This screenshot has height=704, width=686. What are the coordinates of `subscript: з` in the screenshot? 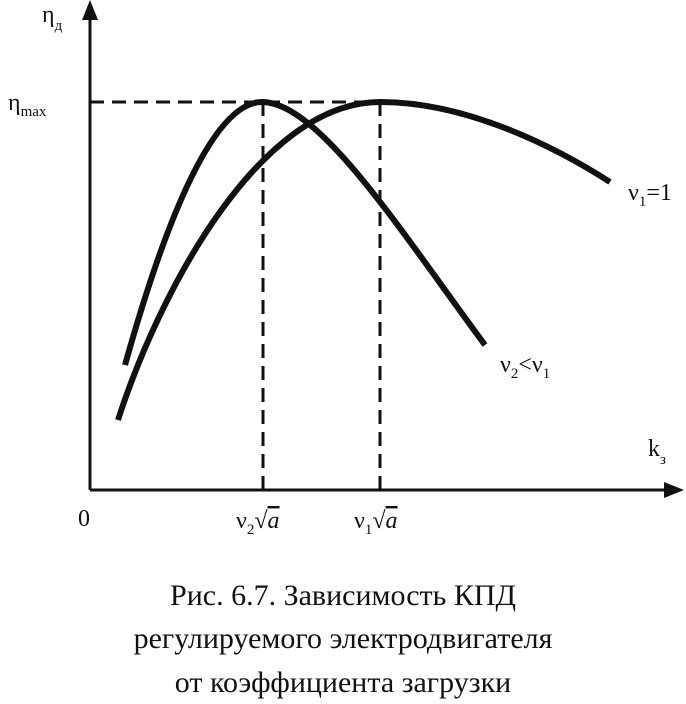 It's located at (663, 460).